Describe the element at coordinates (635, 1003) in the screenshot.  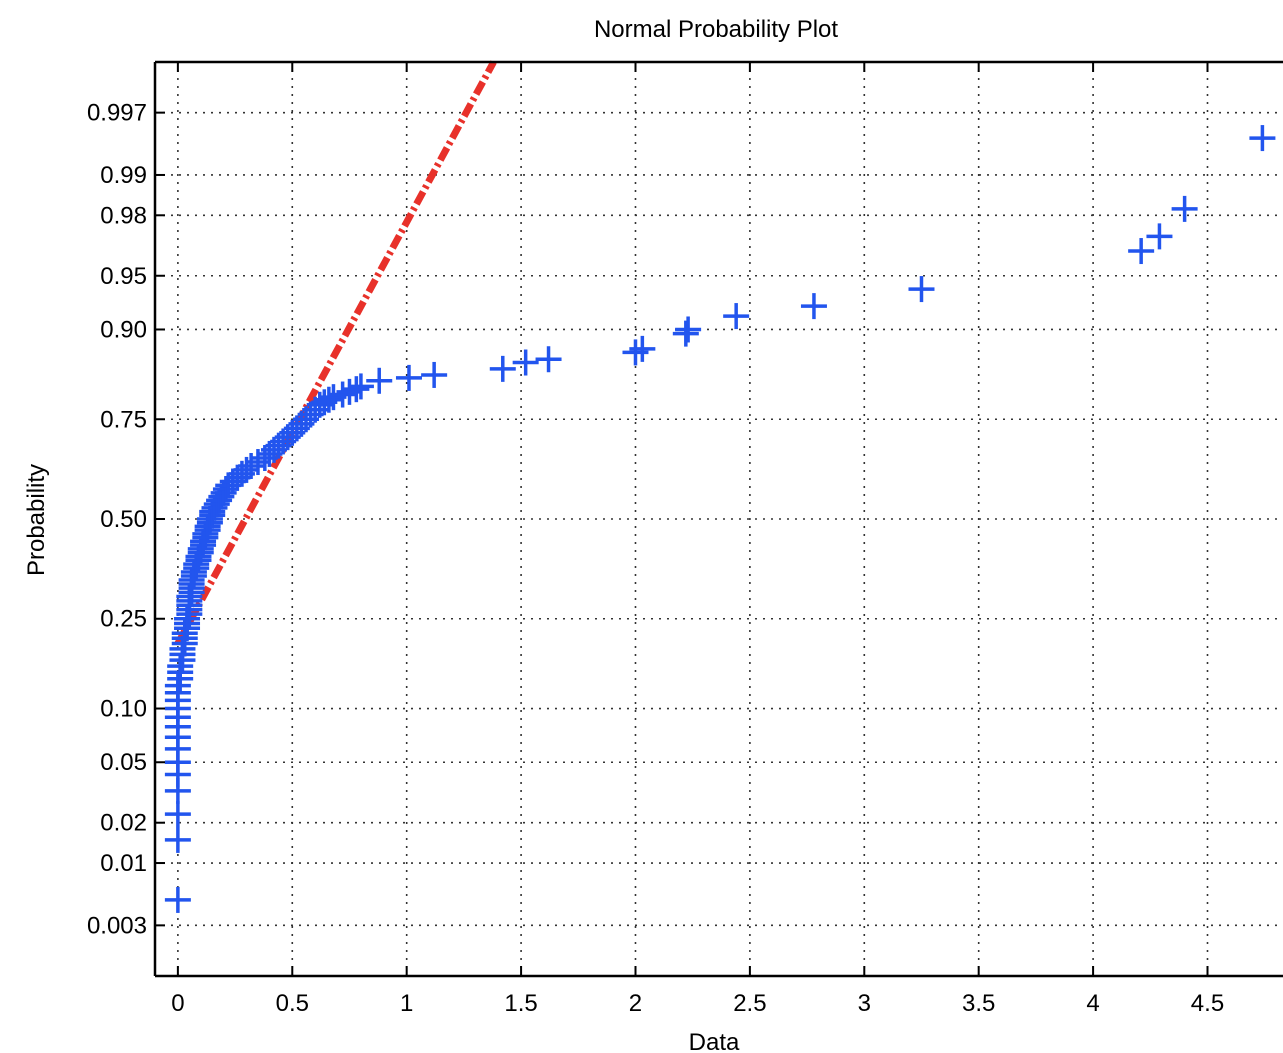
I see `x-tick-label: 2` at that location.